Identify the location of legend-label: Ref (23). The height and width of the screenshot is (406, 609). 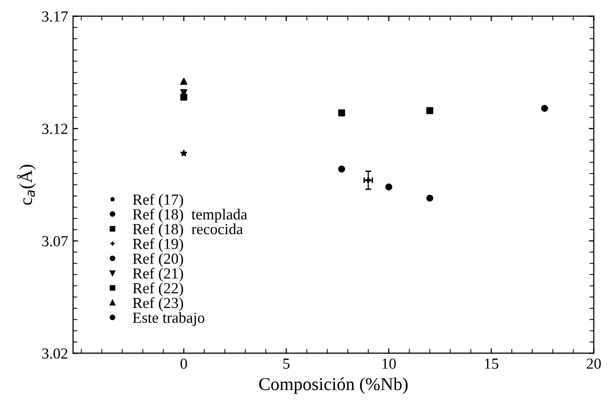
(158, 304).